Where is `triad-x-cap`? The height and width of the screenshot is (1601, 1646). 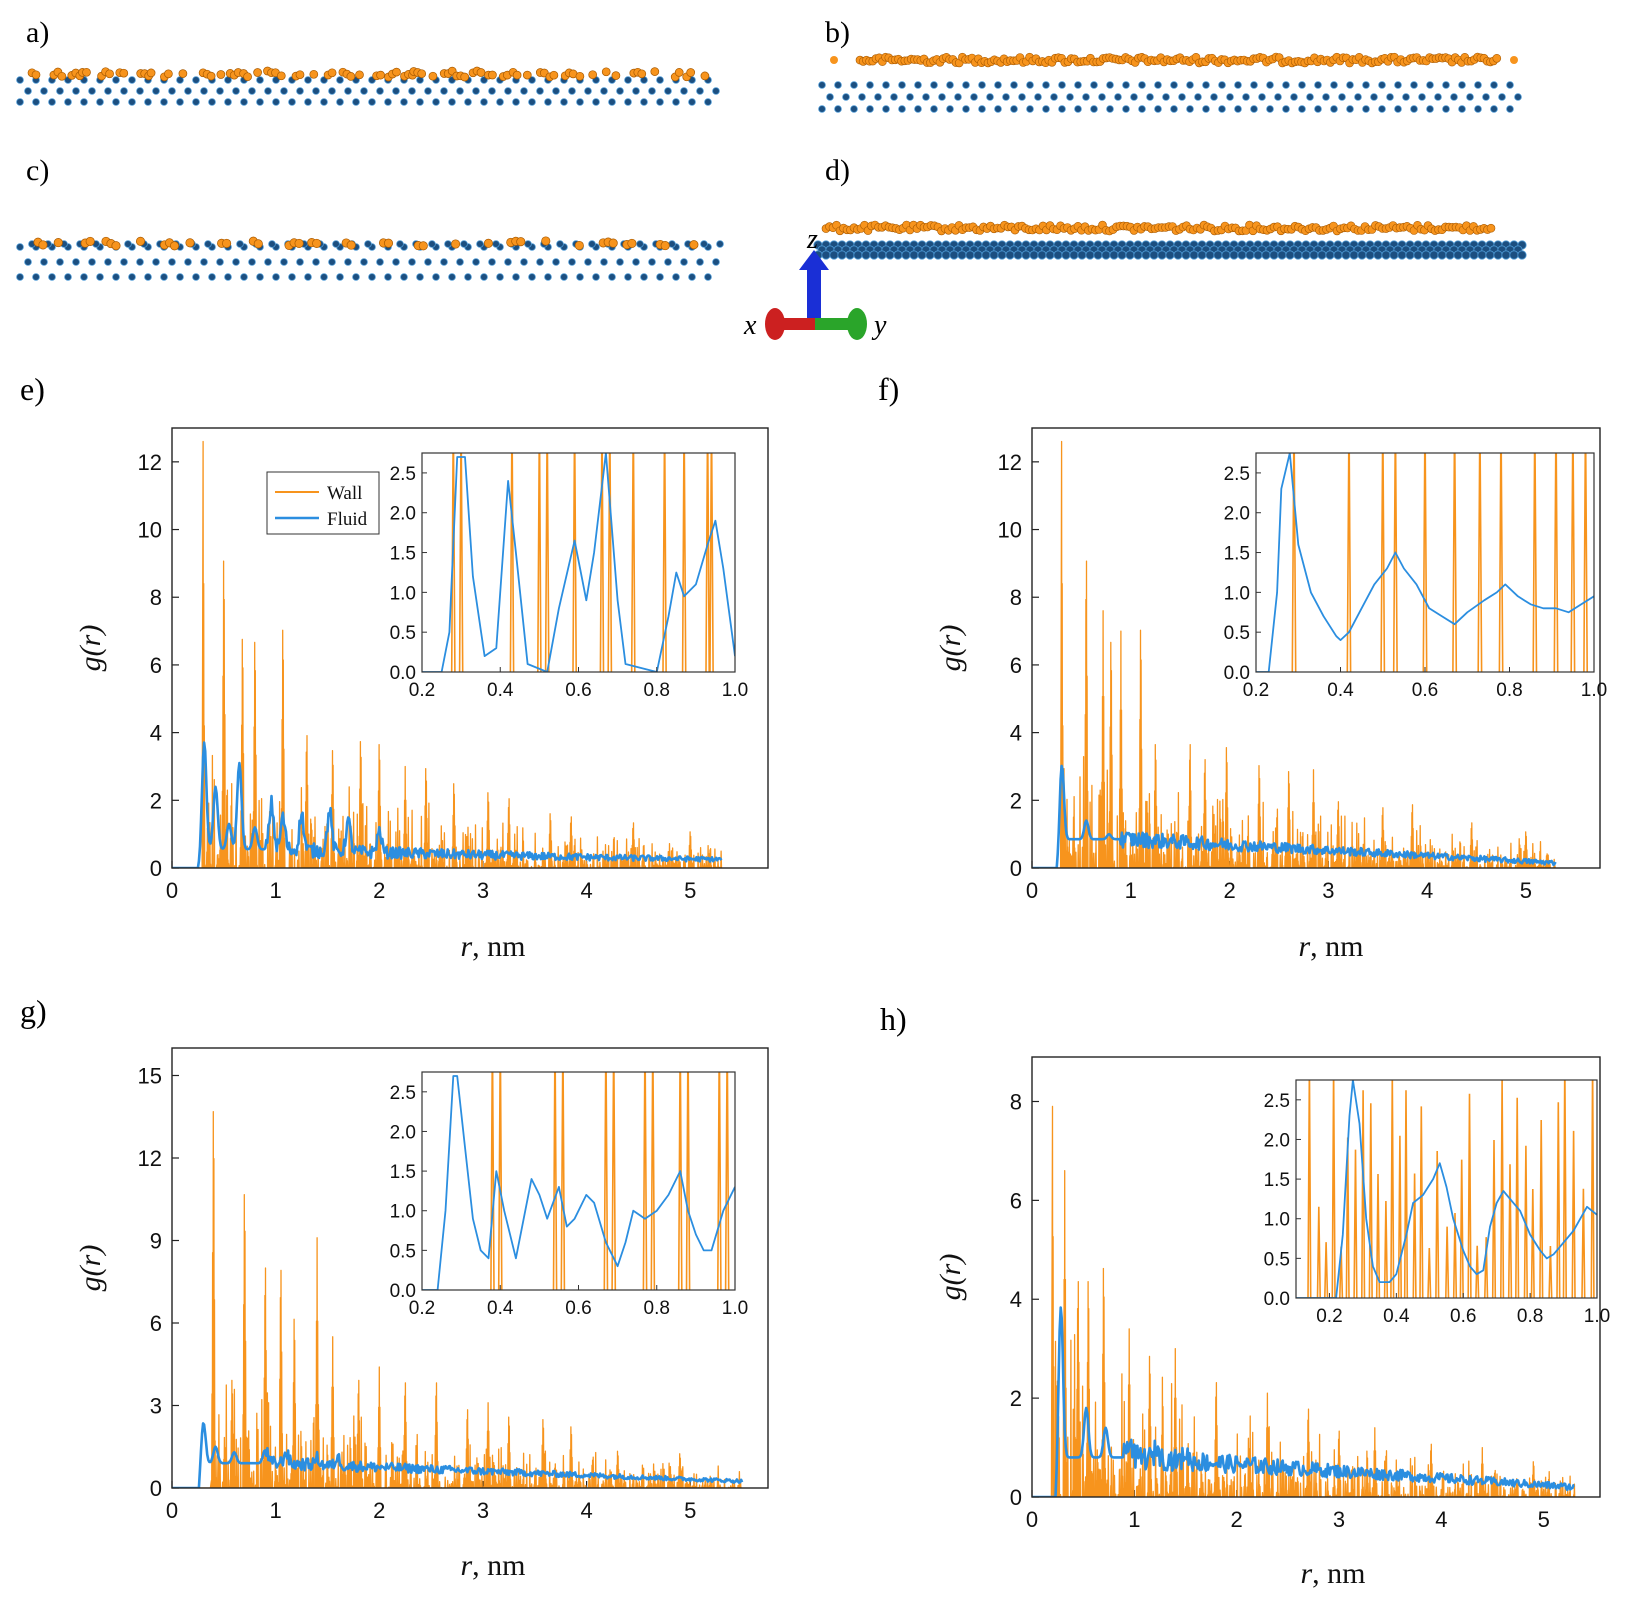 triad-x-cap is located at coordinates (775, 324).